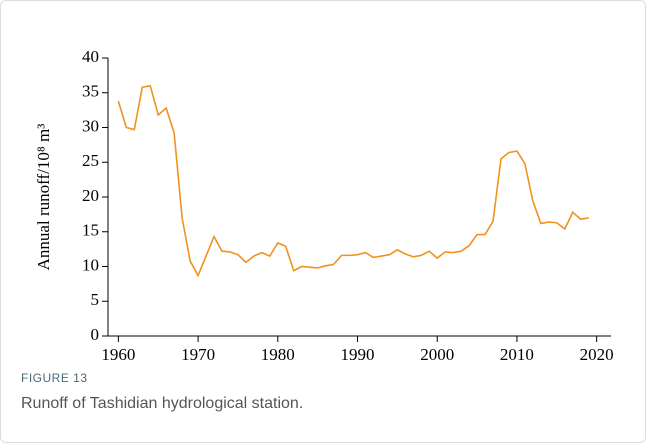 Image resolution: width=646 pixels, height=443 pixels. I want to click on y-tick-label: 5, so click(95, 299).